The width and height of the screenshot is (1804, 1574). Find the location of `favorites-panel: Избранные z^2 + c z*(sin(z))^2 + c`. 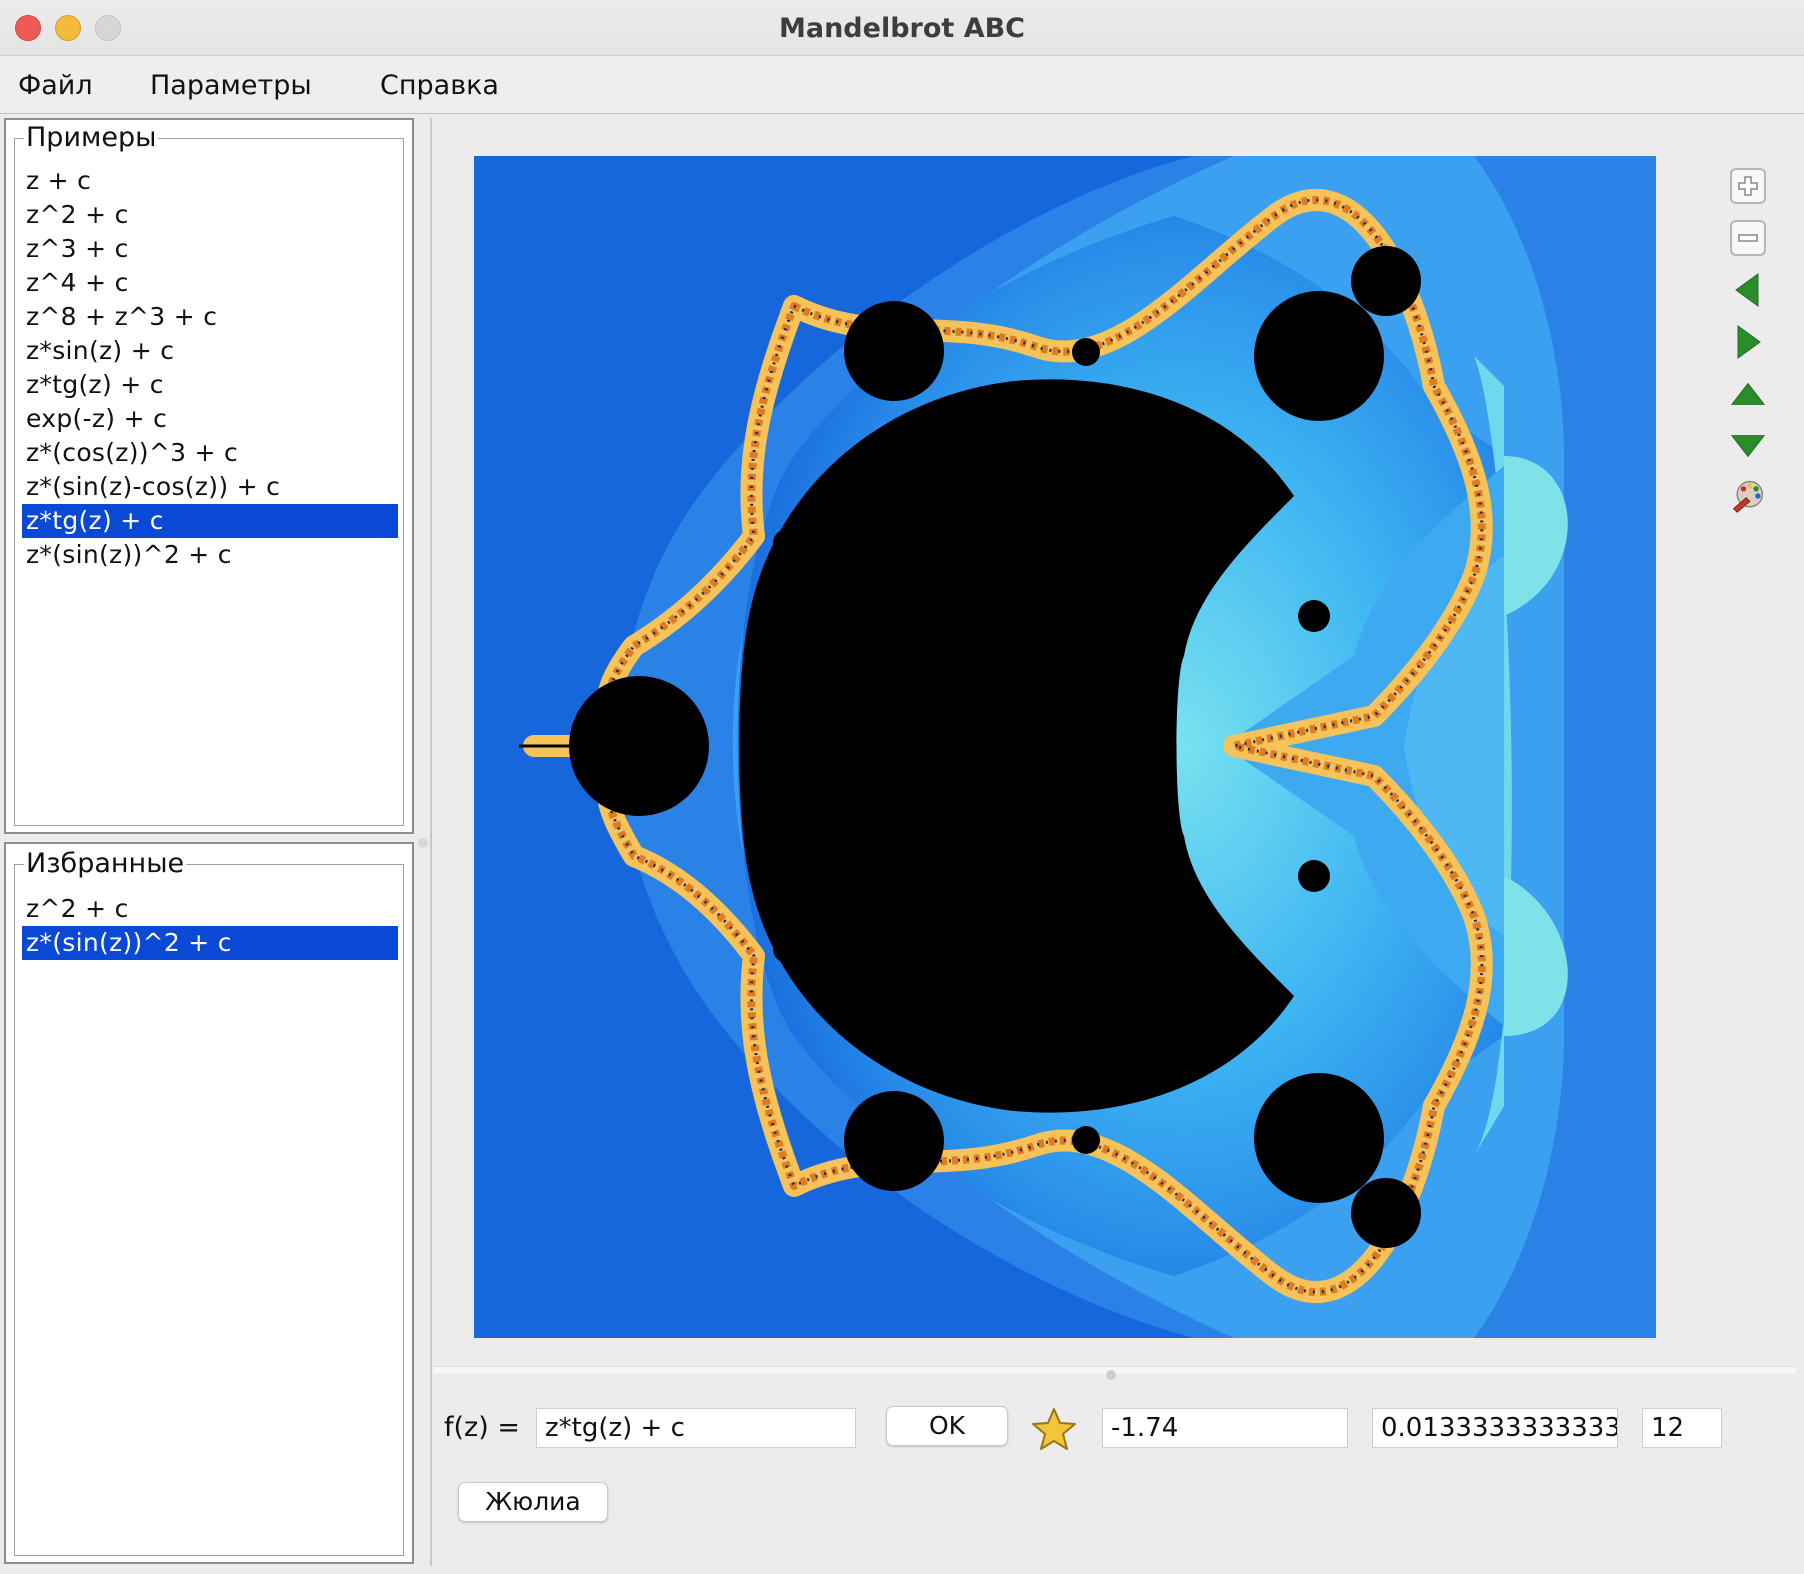

favorites-panel: Избранные z^2 + c z*(sin(z))^2 + c is located at coordinates (209, 1203).